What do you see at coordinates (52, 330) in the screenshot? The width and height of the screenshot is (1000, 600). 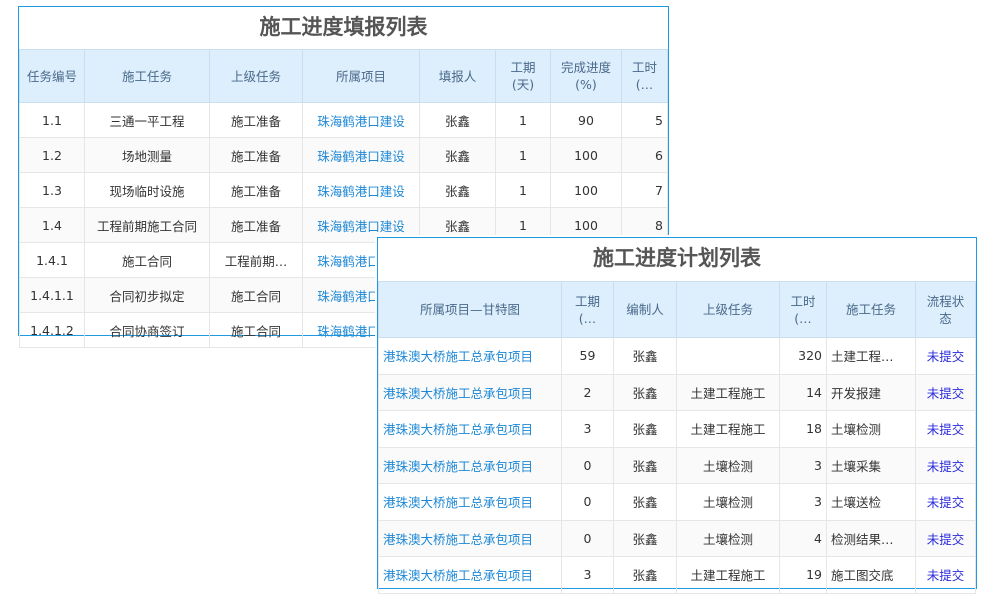 I see `table-cell: 1.4.1.2` at bounding box center [52, 330].